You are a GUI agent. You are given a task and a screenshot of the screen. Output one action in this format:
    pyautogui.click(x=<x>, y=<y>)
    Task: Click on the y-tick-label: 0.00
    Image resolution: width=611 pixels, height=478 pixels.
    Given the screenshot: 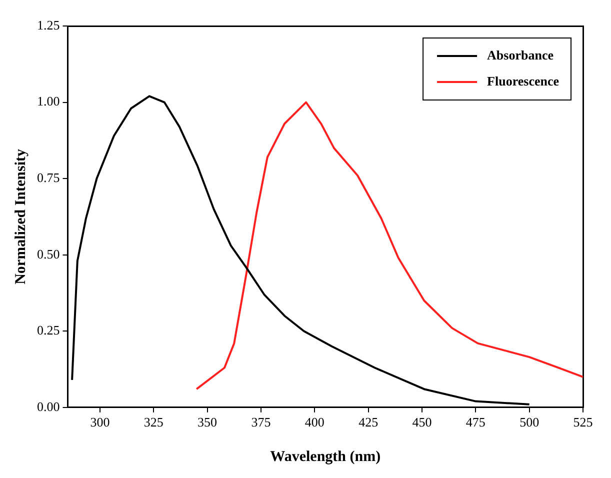 What is the action you would take?
    pyautogui.click(x=48, y=406)
    